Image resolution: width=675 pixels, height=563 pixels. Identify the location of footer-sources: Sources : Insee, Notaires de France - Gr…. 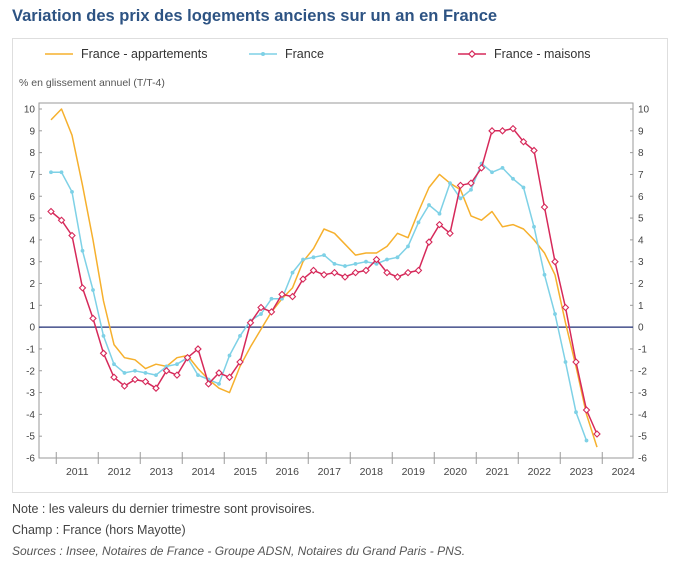
(239, 551).